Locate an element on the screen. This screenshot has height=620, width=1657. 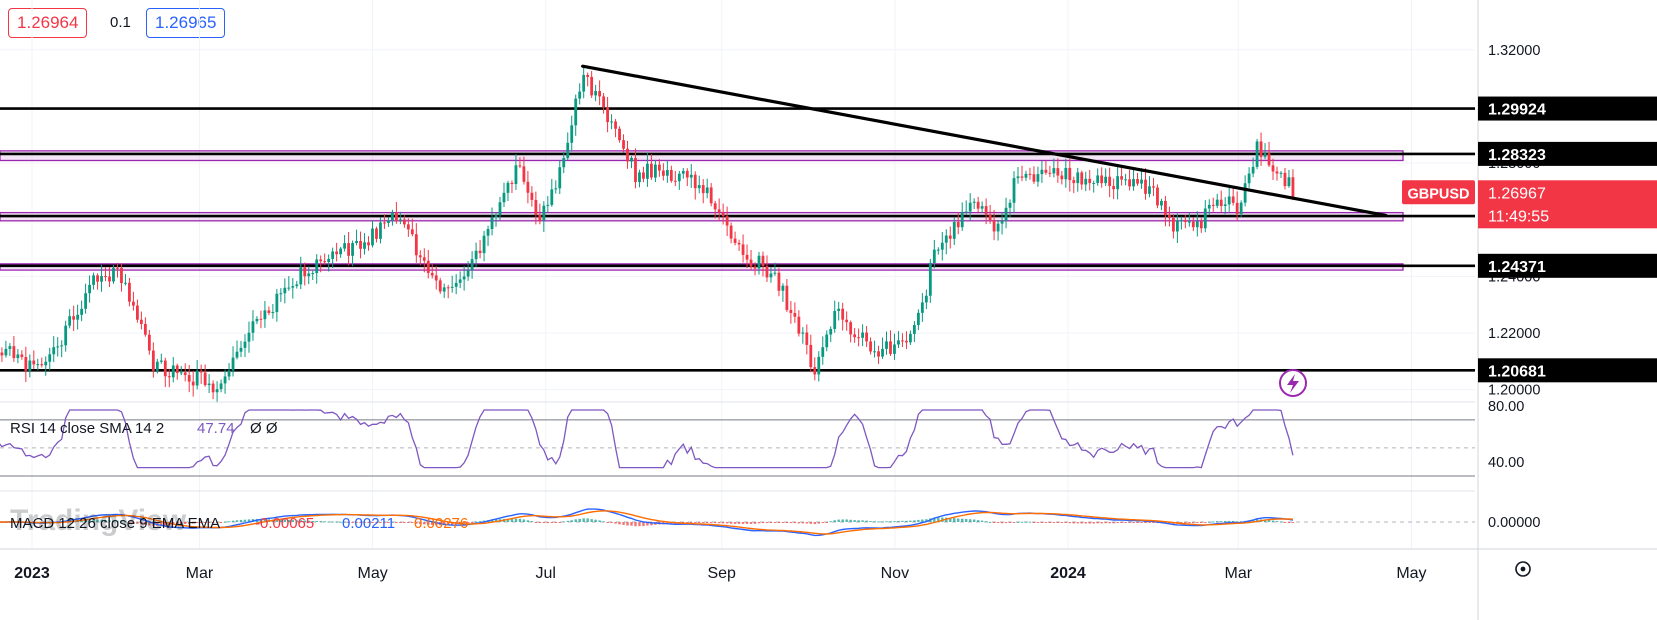
rsi-legend-value: 47.74 is located at coordinates (216, 428).